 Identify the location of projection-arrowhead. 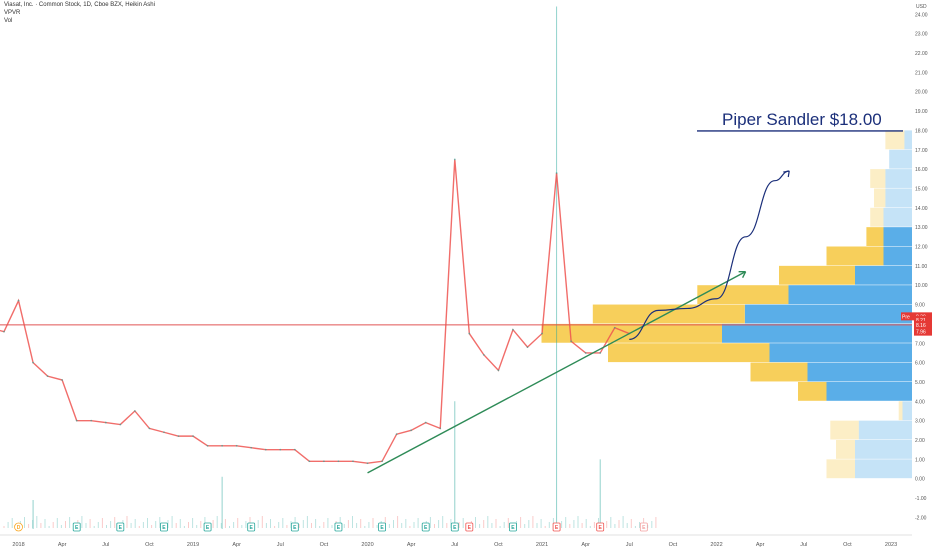
(786, 174).